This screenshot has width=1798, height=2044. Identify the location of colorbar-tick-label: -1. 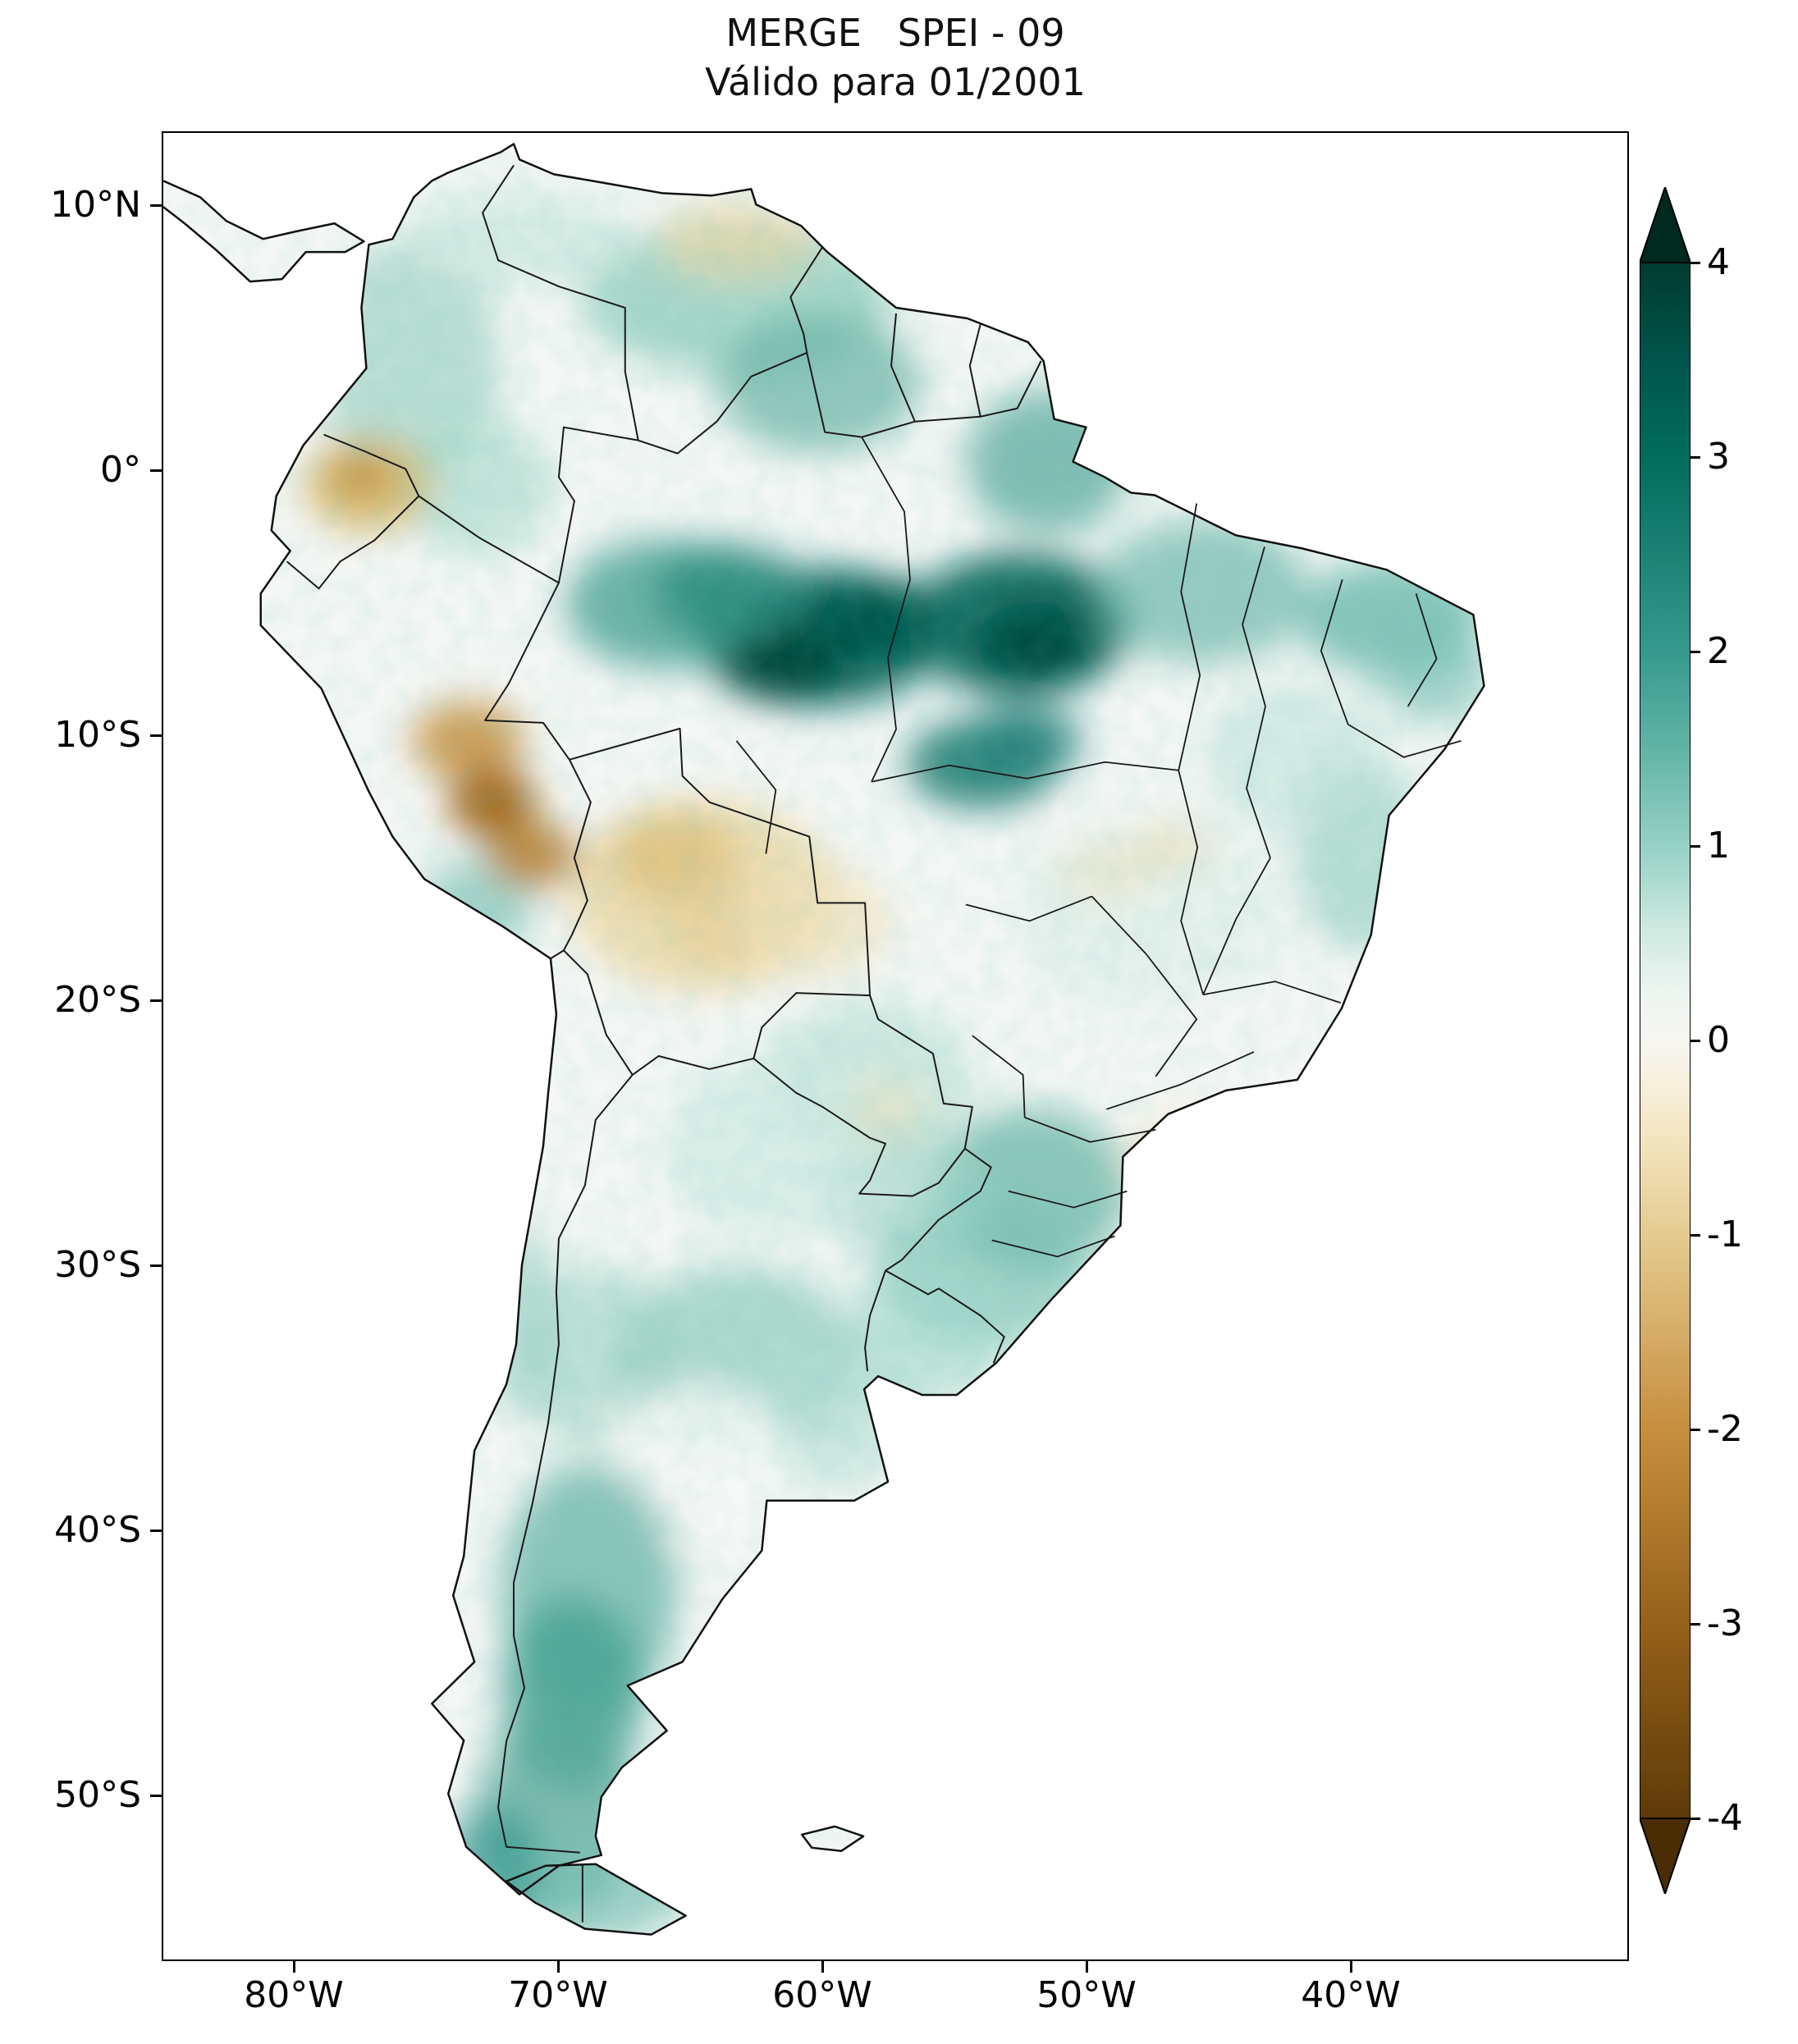
(1725, 1234).